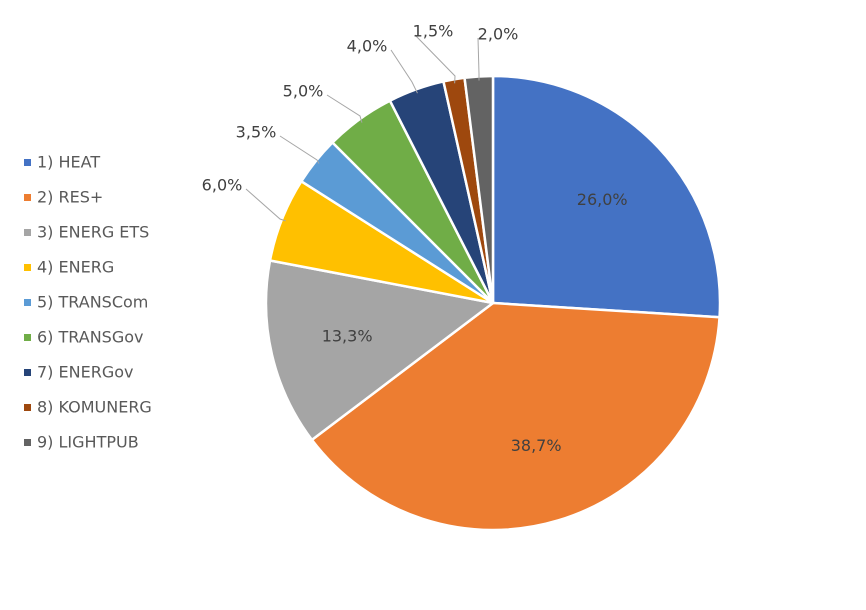 The width and height of the screenshot is (866, 610). Describe the element at coordinates (68, 162) in the screenshot. I see `legend-label-1: 1) HEAT` at that location.